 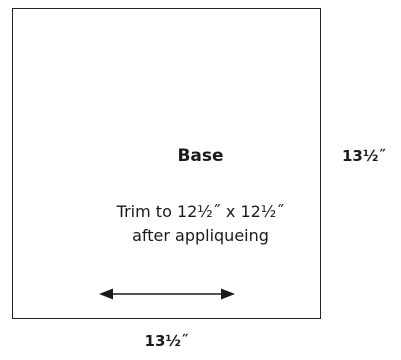 I want to click on height-dimension-label: 13½˝, so click(x=364, y=156).